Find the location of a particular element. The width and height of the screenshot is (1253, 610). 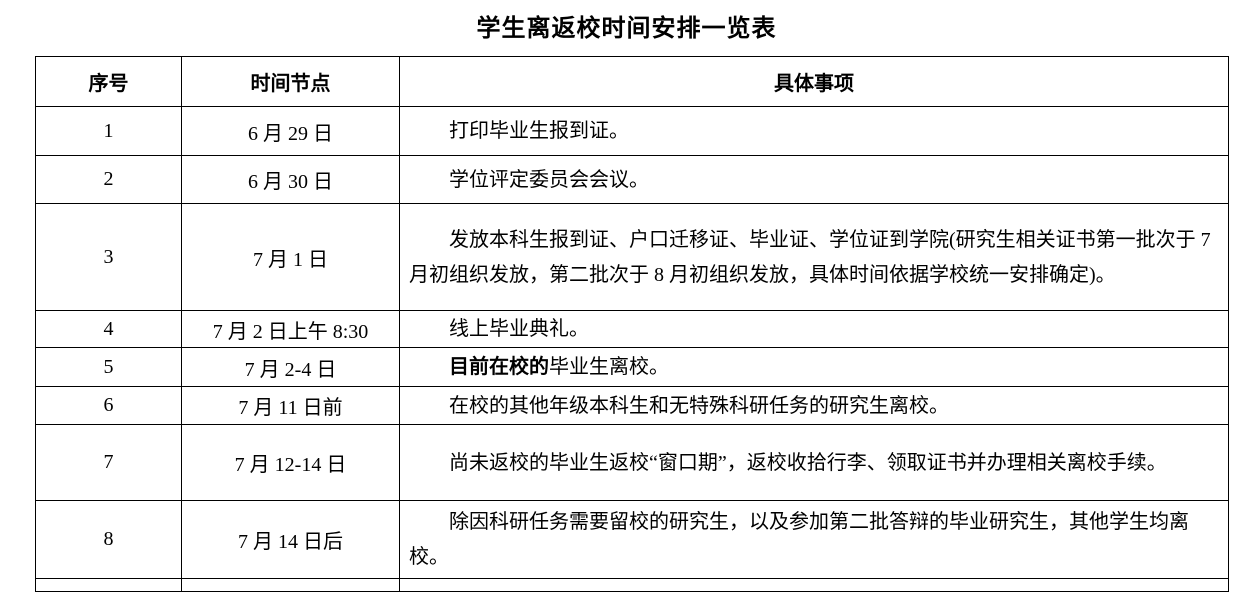

header-cell-no: 序号 is located at coordinates (108, 81).